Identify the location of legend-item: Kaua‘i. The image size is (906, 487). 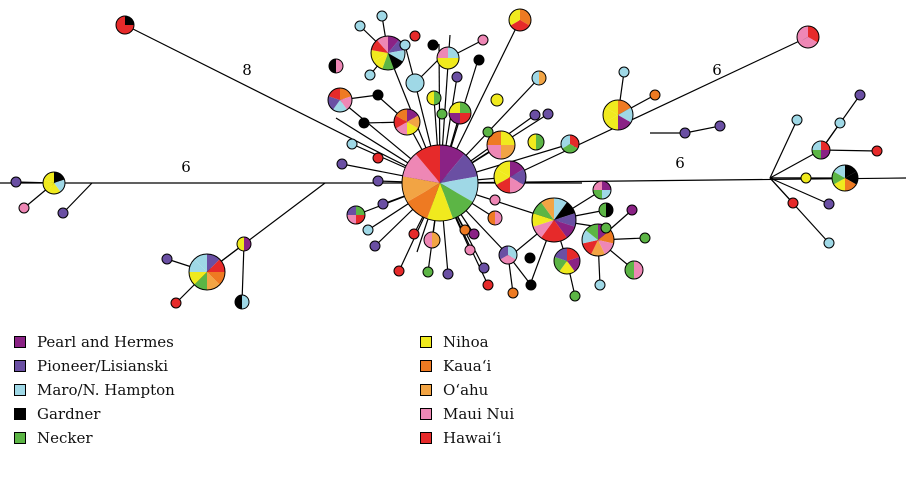
(467, 366).